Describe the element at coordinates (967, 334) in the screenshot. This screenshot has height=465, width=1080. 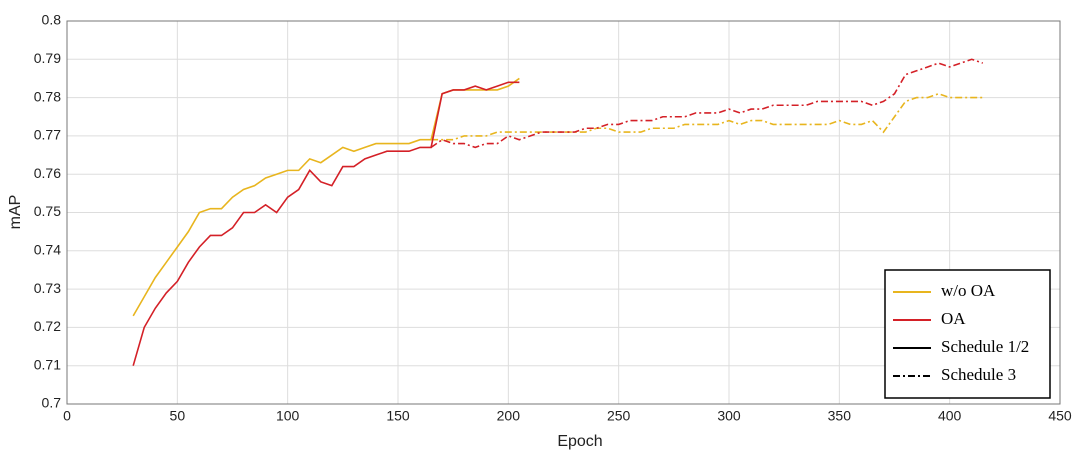
I see `legend: w/o OA OA Schedule 1/2 Schedule 3` at that location.